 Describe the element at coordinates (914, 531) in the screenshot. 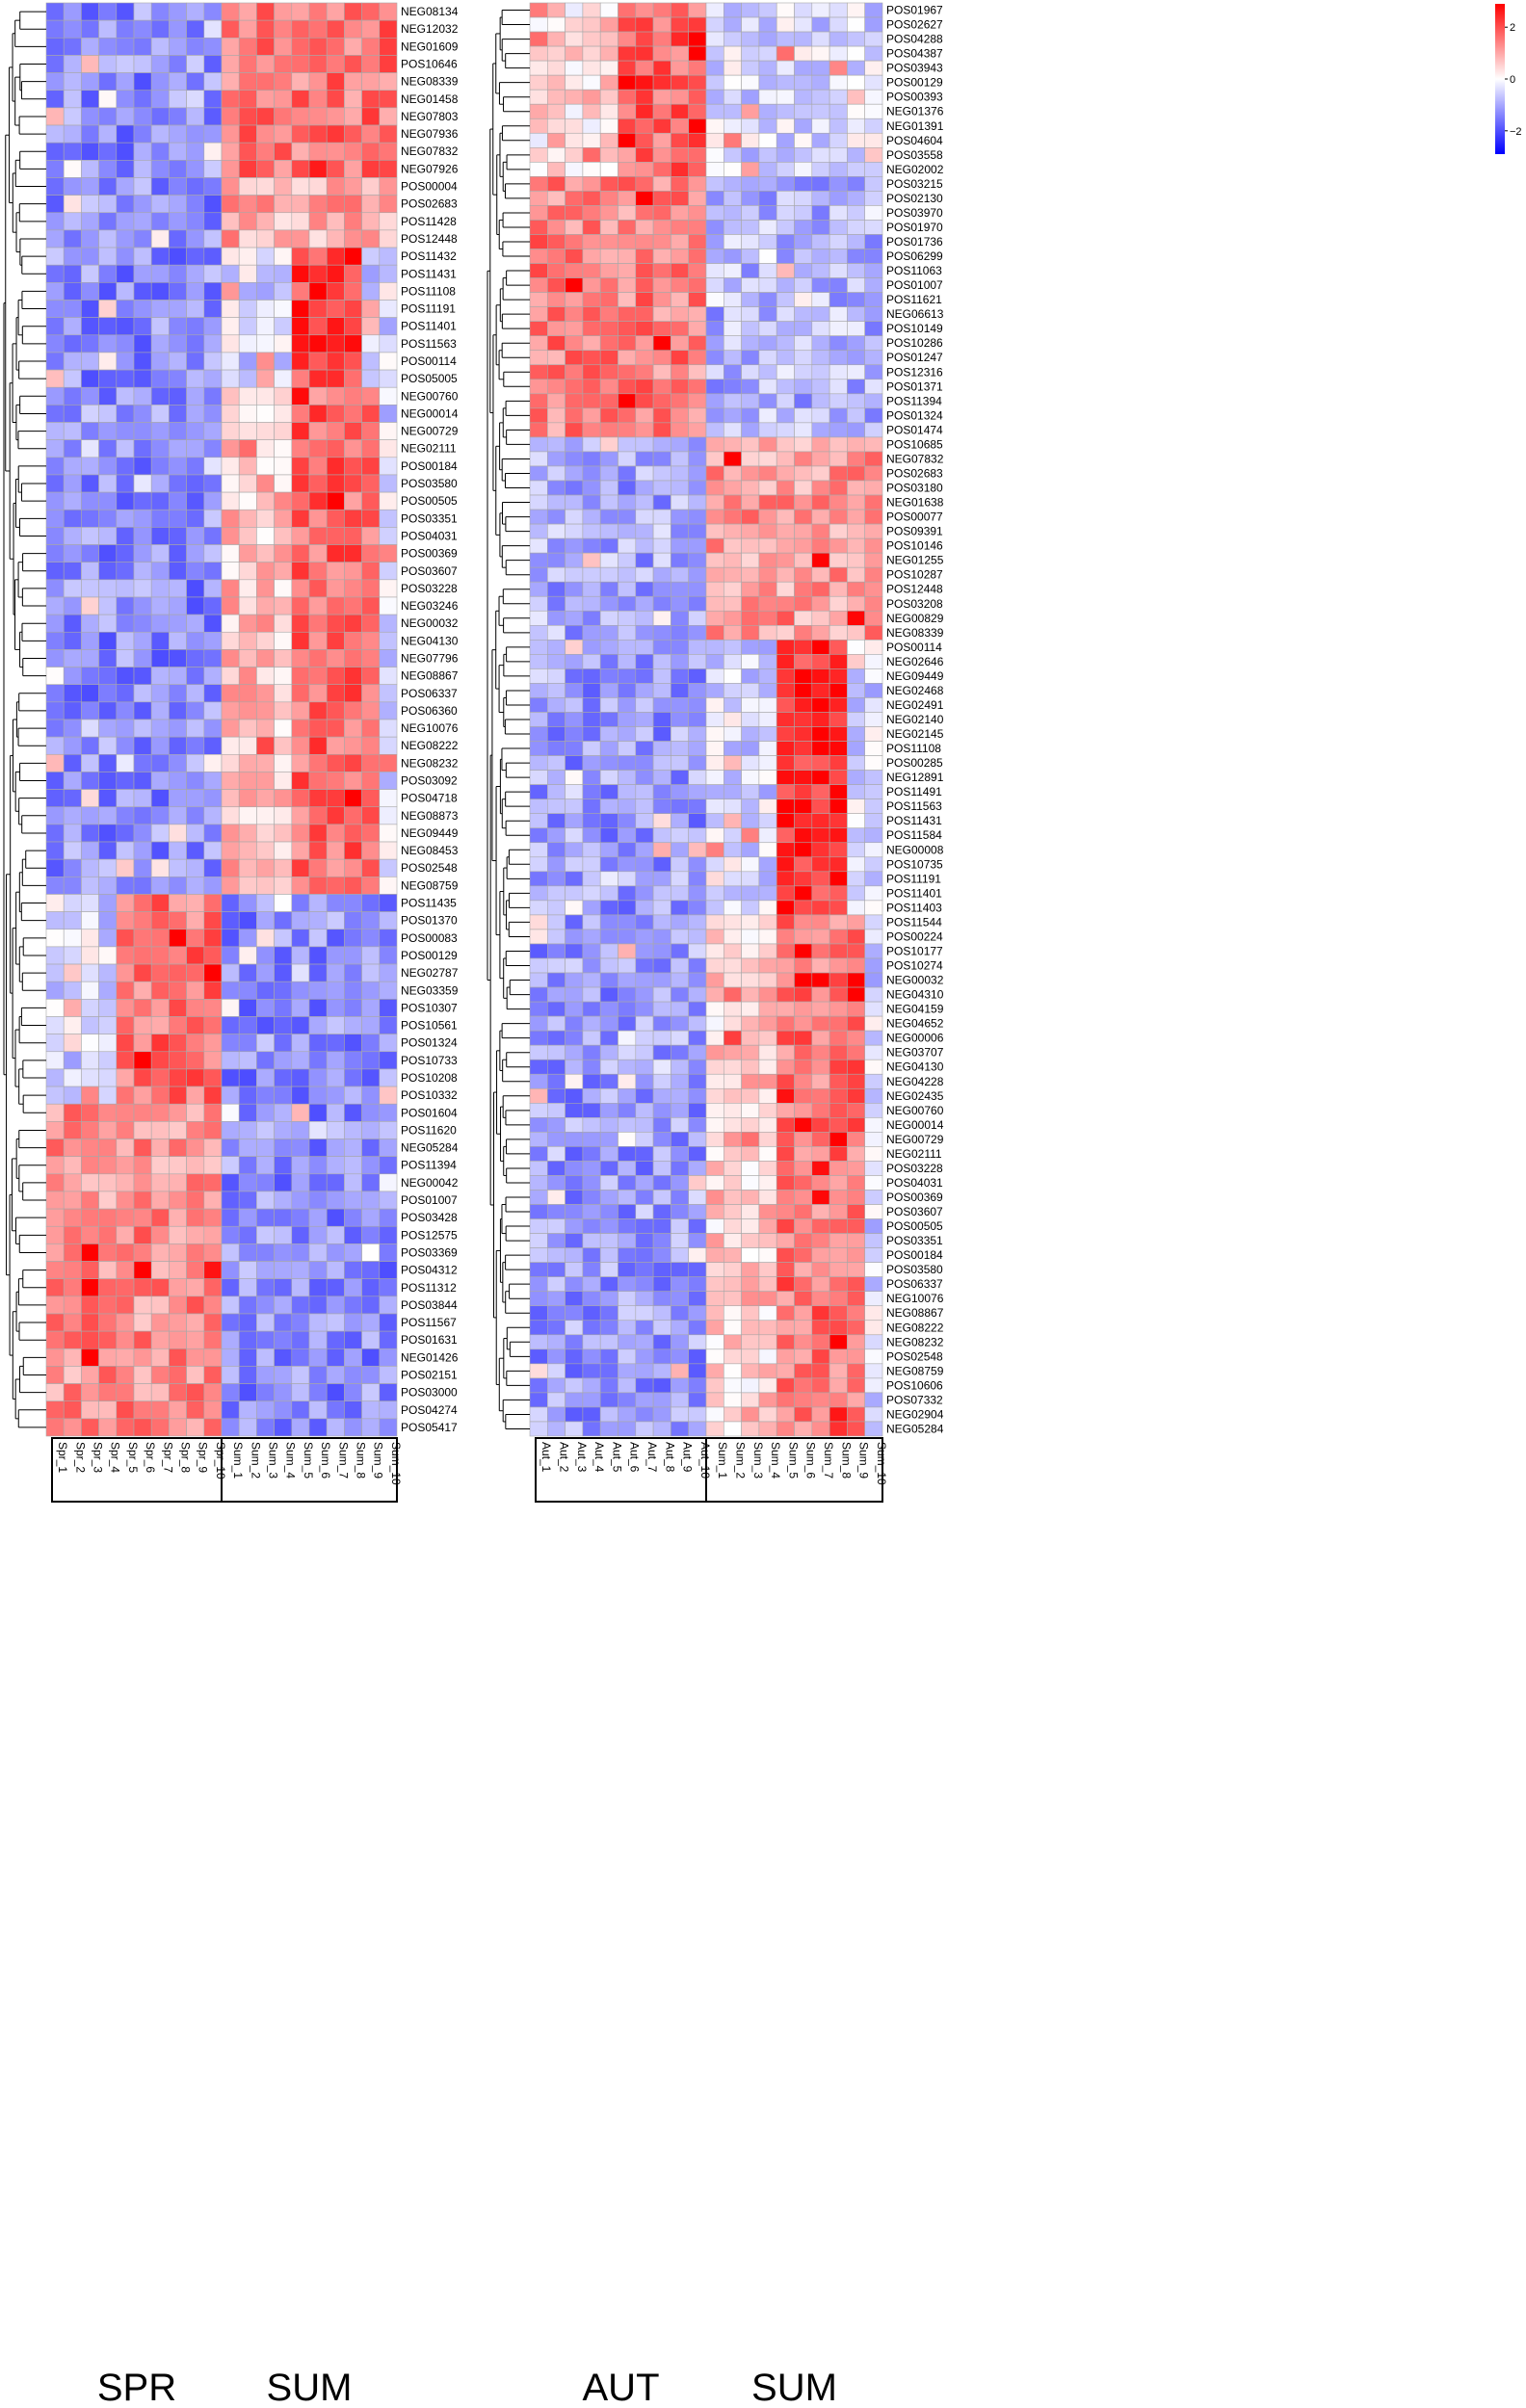

I see `row-label: POS09391` at that location.